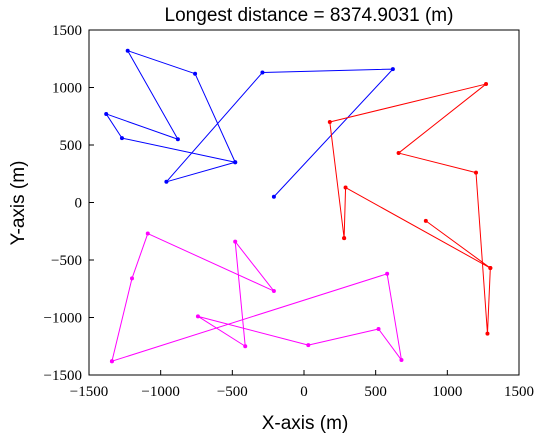 The width and height of the screenshot is (550, 439). I want to click on y-tick-label: 1000, so click(67, 89).